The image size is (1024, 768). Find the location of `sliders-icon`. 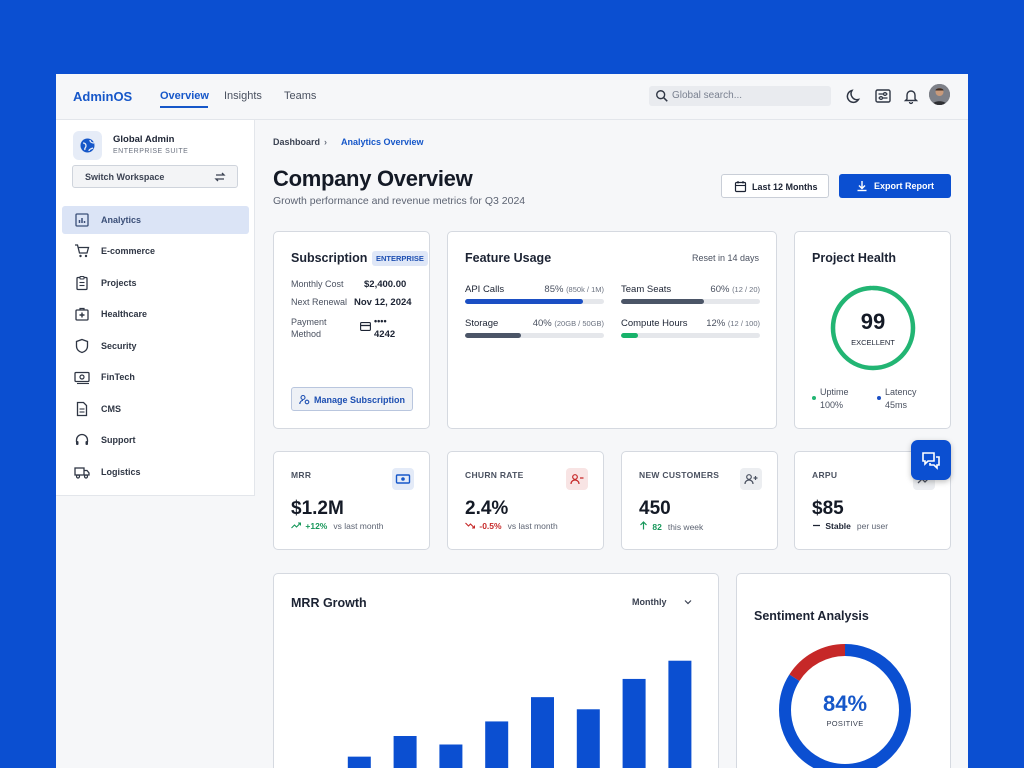

sliders-icon is located at coordinates (883, 96).